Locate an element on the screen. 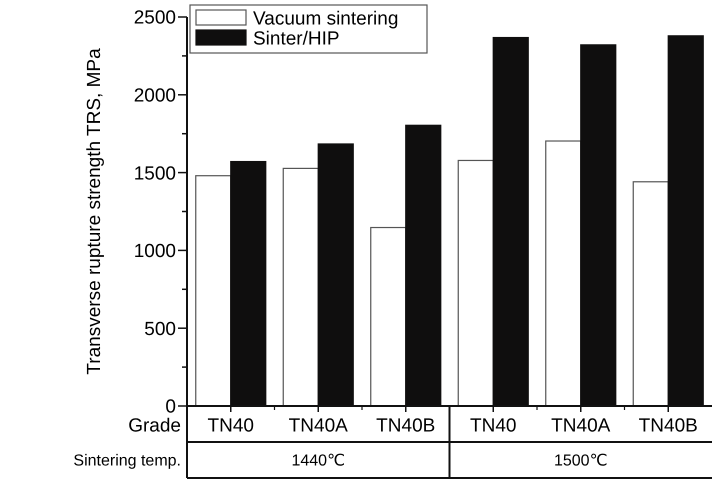 This screenshot has height=479, width=712. legend-label: Sinter/HIP is located at coordinates (296, 39).